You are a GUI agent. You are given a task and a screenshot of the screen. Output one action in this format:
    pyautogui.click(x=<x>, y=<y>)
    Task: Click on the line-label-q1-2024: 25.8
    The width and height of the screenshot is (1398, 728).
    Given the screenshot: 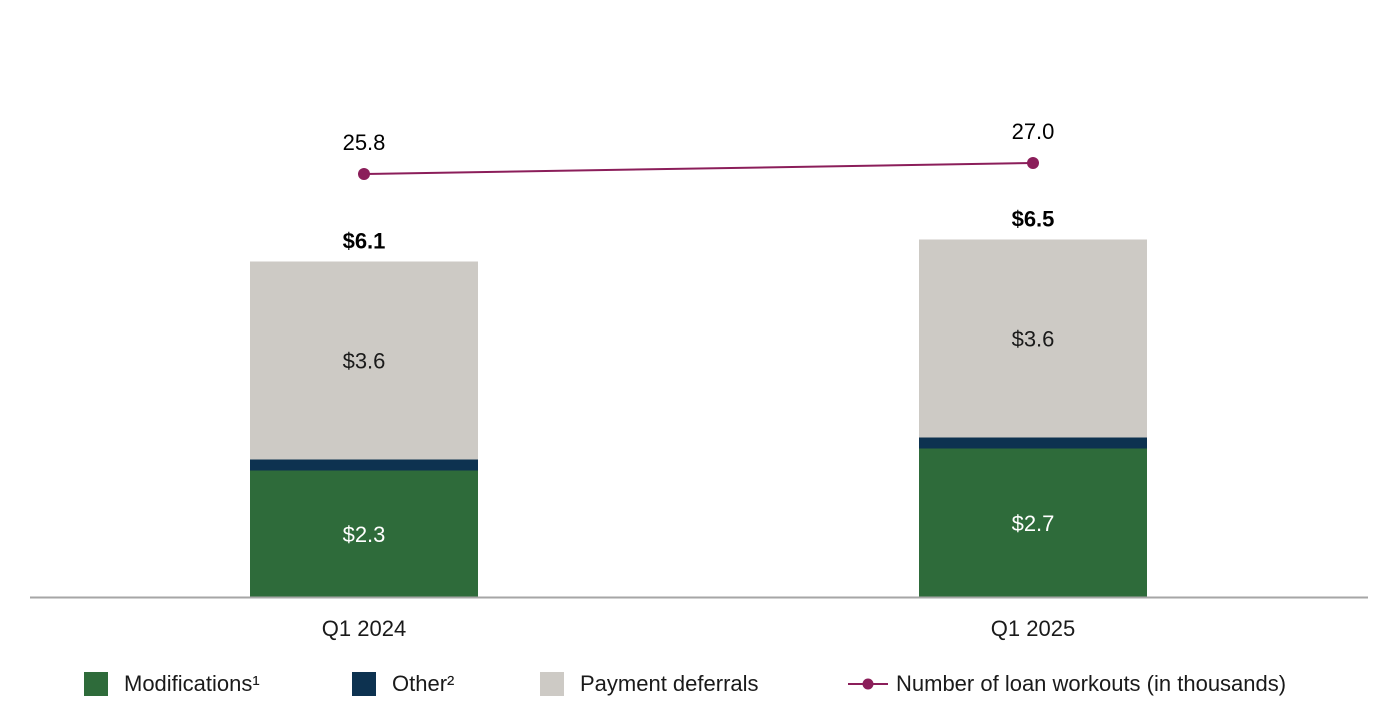 What is the action you would take?
    pyautogui.click(x=364, y=142)
    